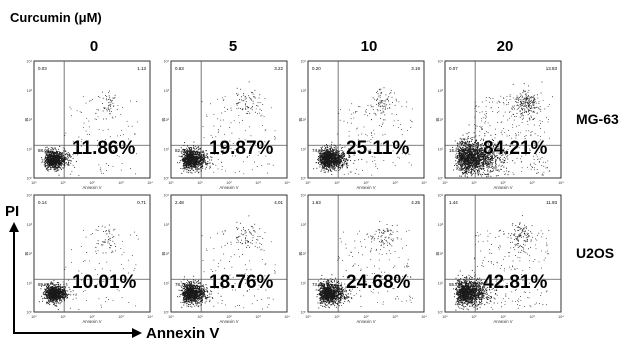 The image size is (625, 345). I want to click on quadrant-value-ul: 0.20, so click(316, 68).